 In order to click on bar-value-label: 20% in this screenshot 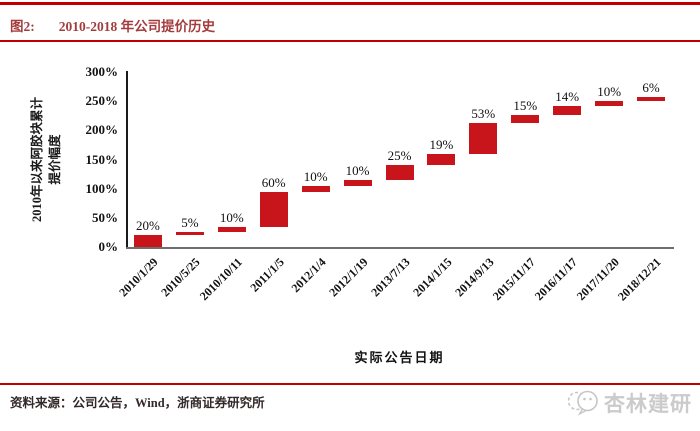, I will do `click(148, 226)`.